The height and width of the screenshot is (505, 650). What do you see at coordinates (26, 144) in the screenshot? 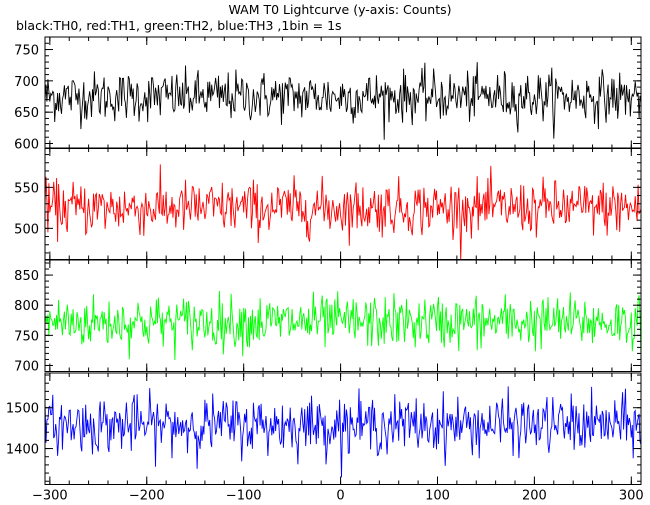
I see `y-tick-label: 600` at bounding box center [26, 144].